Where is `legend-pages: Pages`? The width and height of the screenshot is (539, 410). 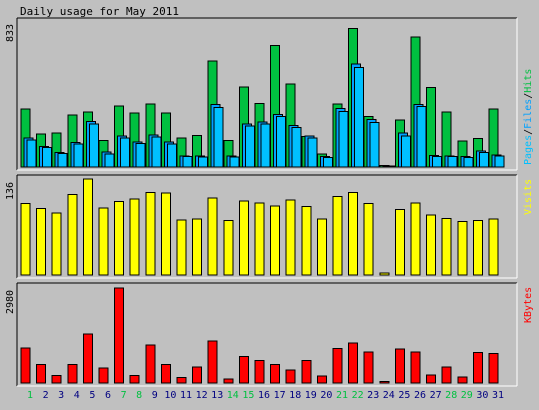 legend-pages: Pages is located at coordinates (528, 150).